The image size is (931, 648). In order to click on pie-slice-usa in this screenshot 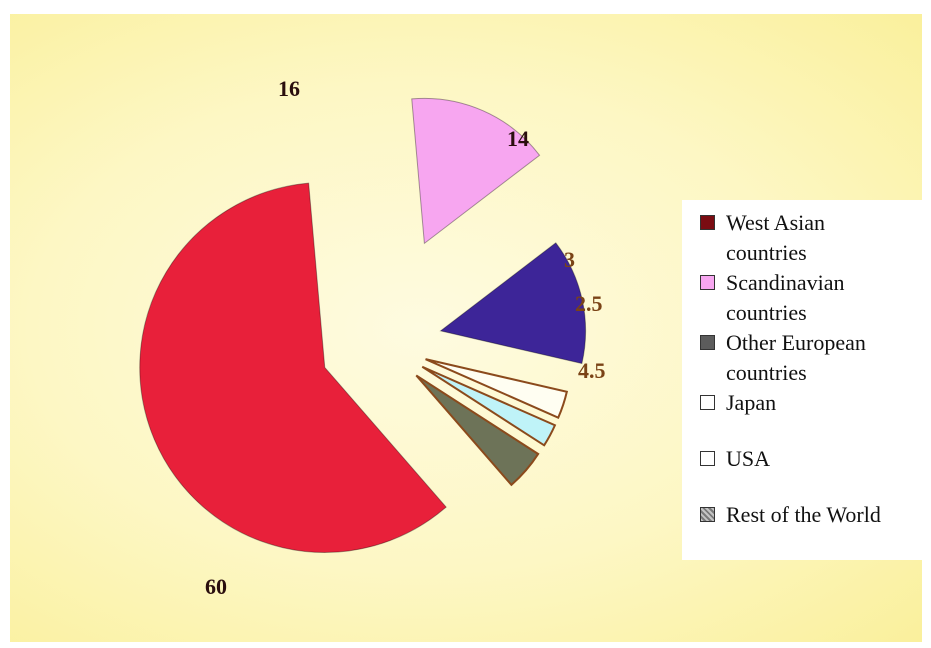, I will do `click(489, 406)`.